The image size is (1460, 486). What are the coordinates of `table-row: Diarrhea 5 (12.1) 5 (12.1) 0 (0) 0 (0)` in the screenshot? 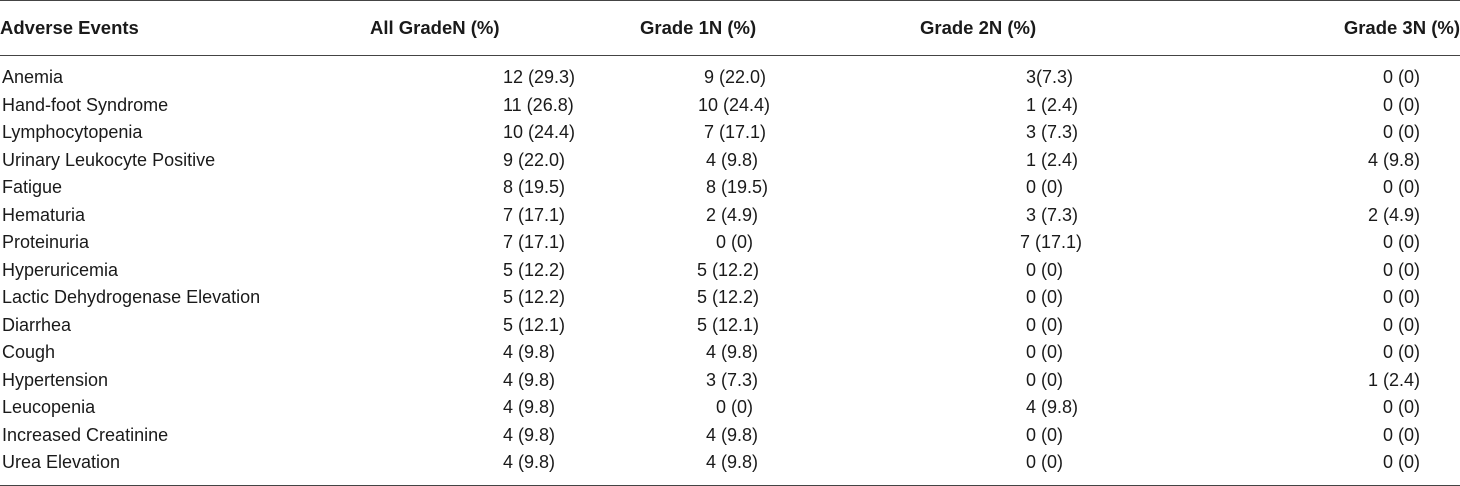 It's located at (730, 326).